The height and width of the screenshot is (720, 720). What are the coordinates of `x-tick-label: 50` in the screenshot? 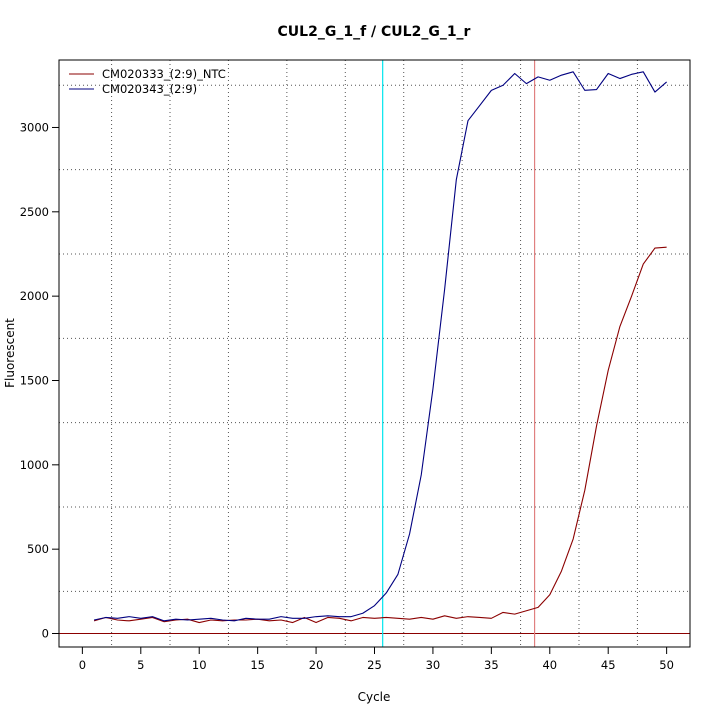 It's located at (666, 665).